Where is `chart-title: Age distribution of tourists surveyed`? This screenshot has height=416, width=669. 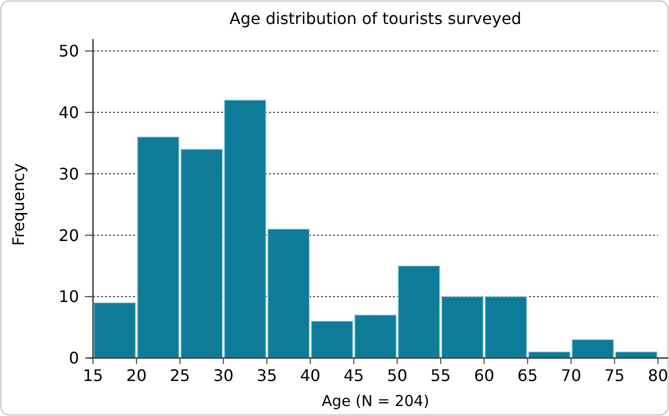 chart-title: Age distribution of tourists surveyed is located at coordinates (376, 18).